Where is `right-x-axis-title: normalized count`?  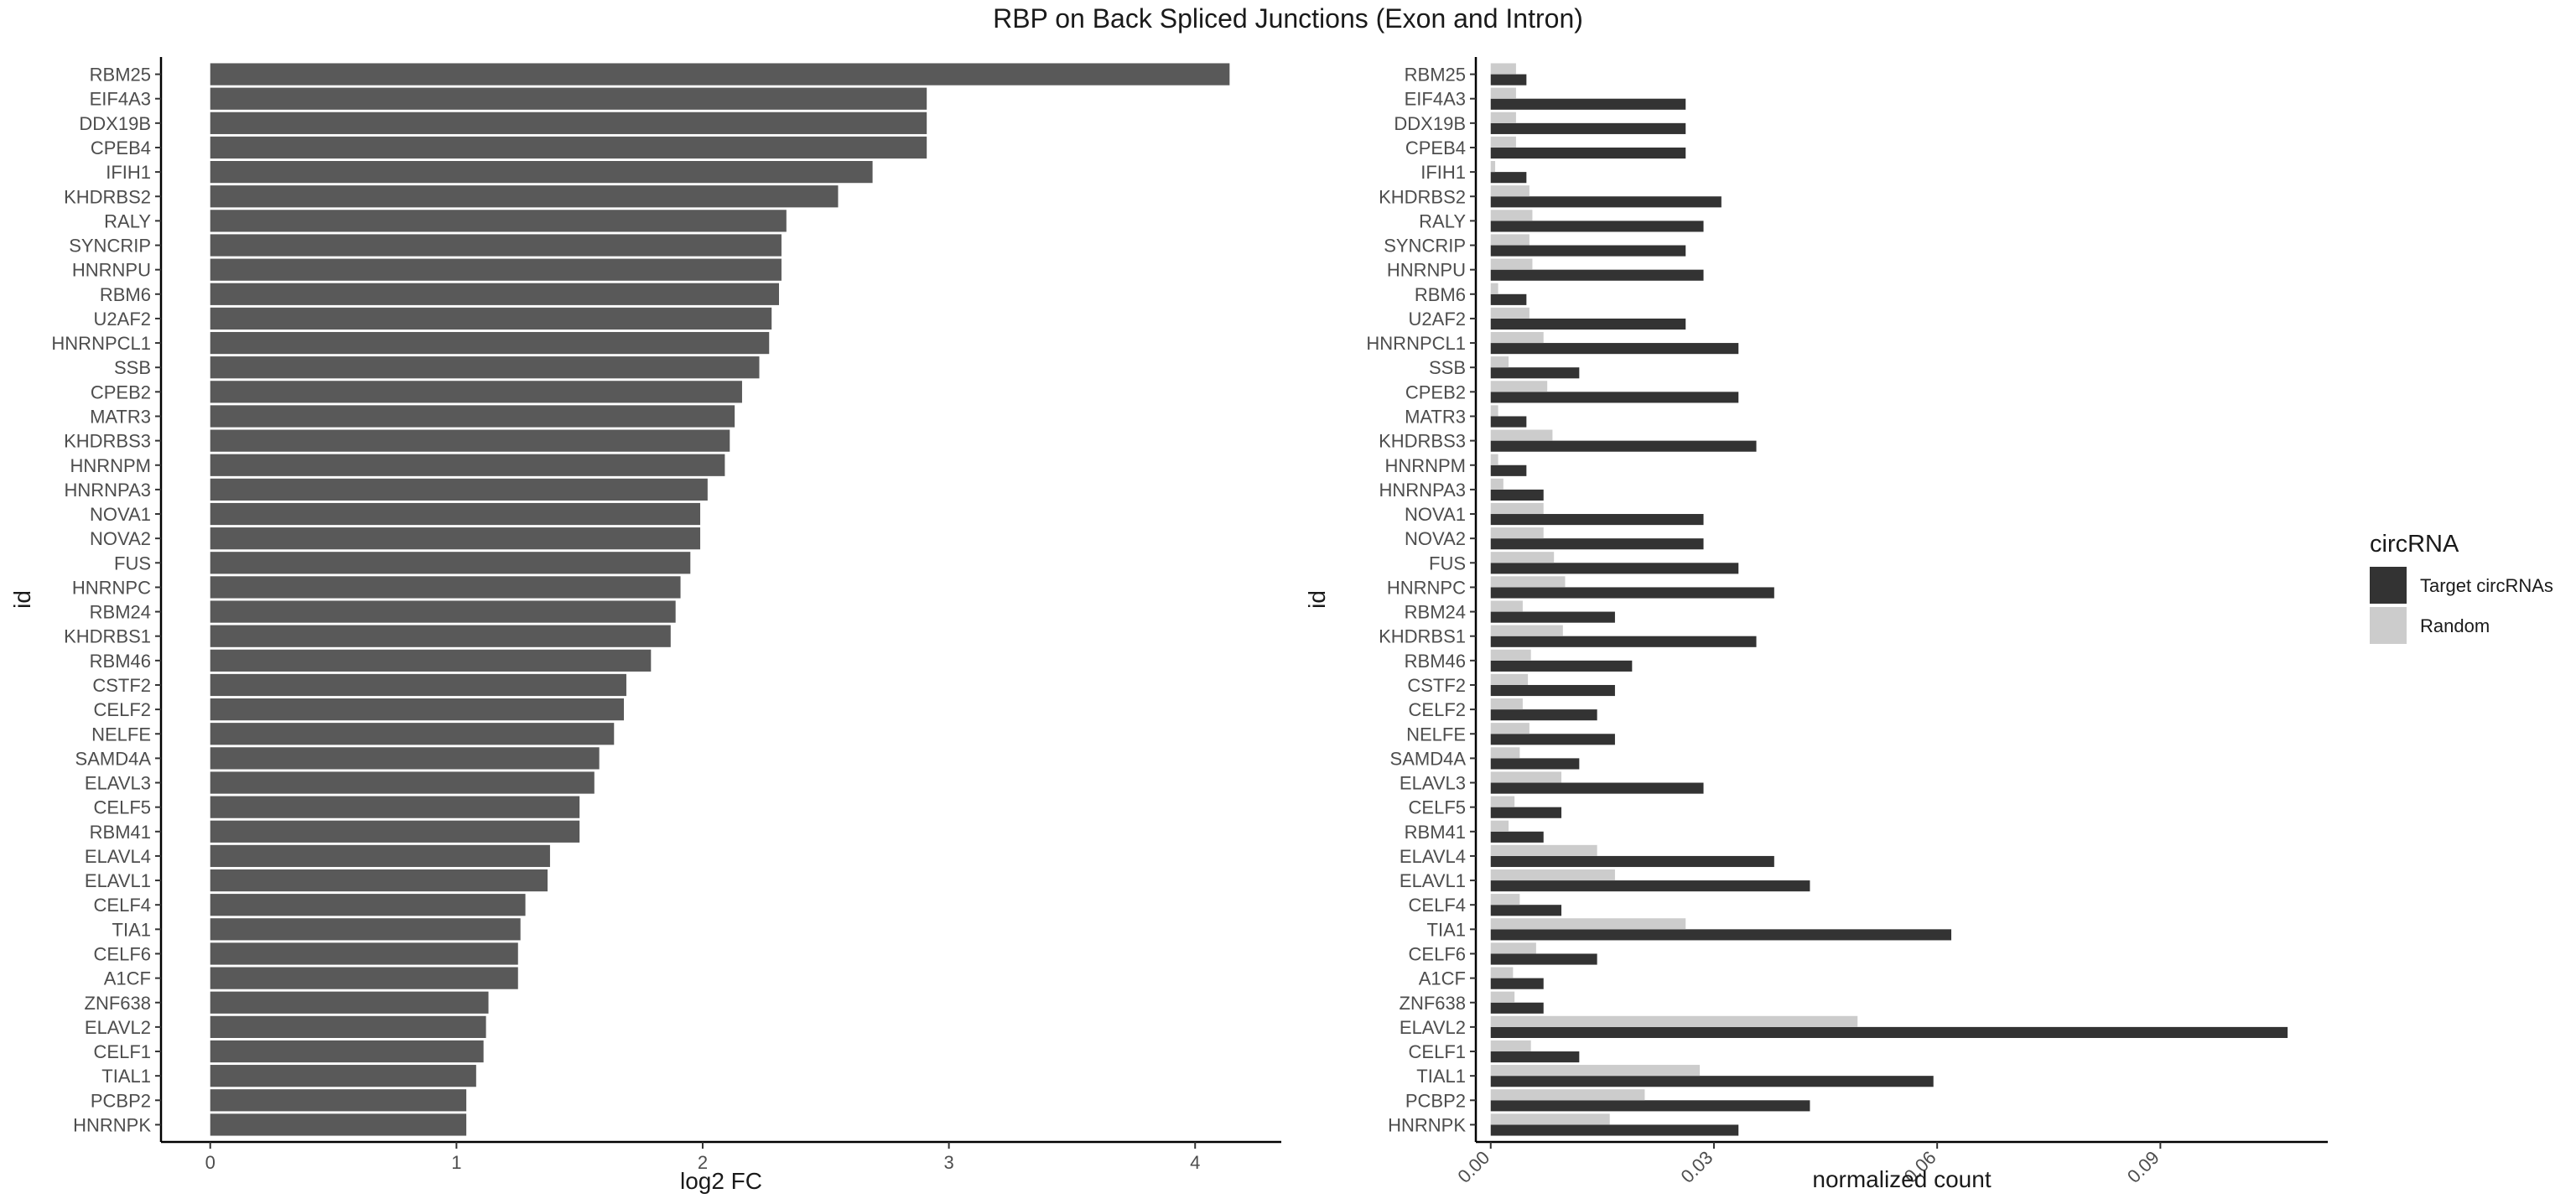 right-x-axis-title: normalized count is located at coordinates (1901, 1179).